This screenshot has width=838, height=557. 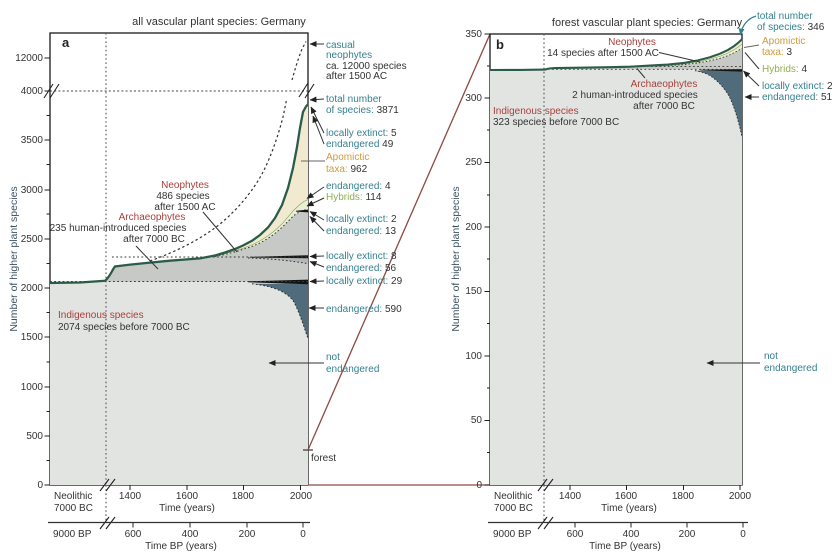 What do you see at coordinates (133, 534) in the screenshot?
I see `bp-tick-a: 600` at bounding box center [133, 534].